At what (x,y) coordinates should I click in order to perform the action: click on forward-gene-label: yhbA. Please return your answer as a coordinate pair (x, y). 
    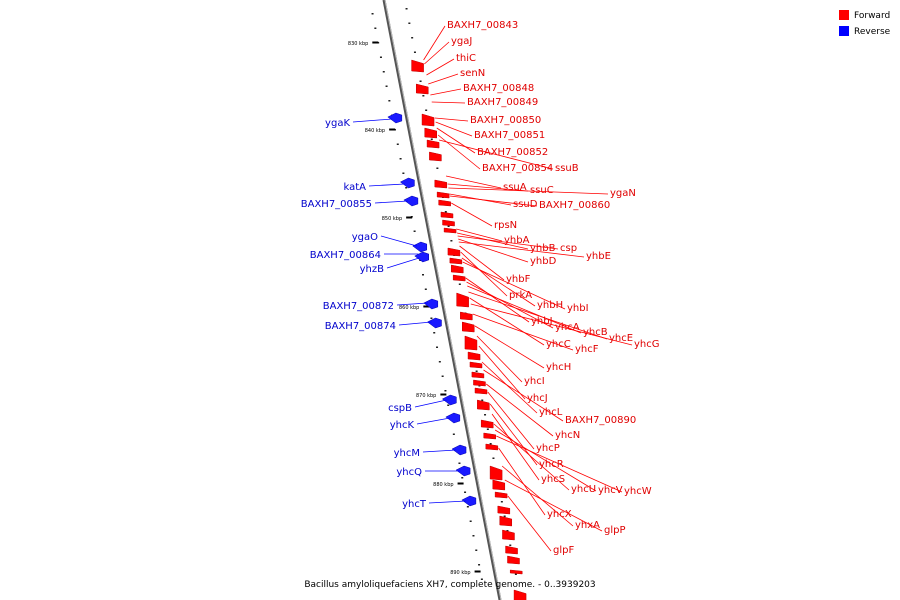
    Looking at the image, I should click on (517, 240).